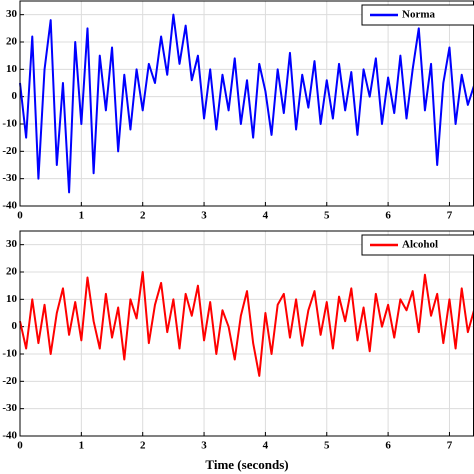 The height and width of the screenshot is (474, 474). What do you see at coordinates (246, 464) in the screenshot?
I see `x-axis-label: Time (seconds)` at bounding box center [246, 464].